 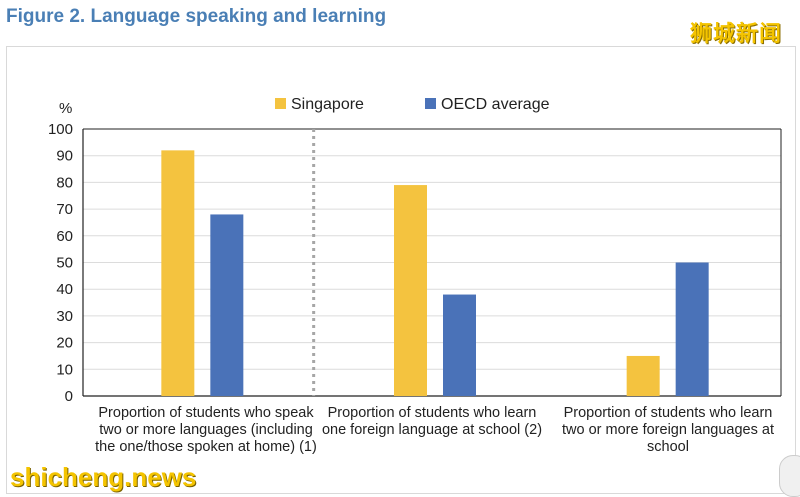 What do you see at coordinates (327, 104) in the screenshot?
I see `legend-label: Singapore` at bounding box center [327, 104].